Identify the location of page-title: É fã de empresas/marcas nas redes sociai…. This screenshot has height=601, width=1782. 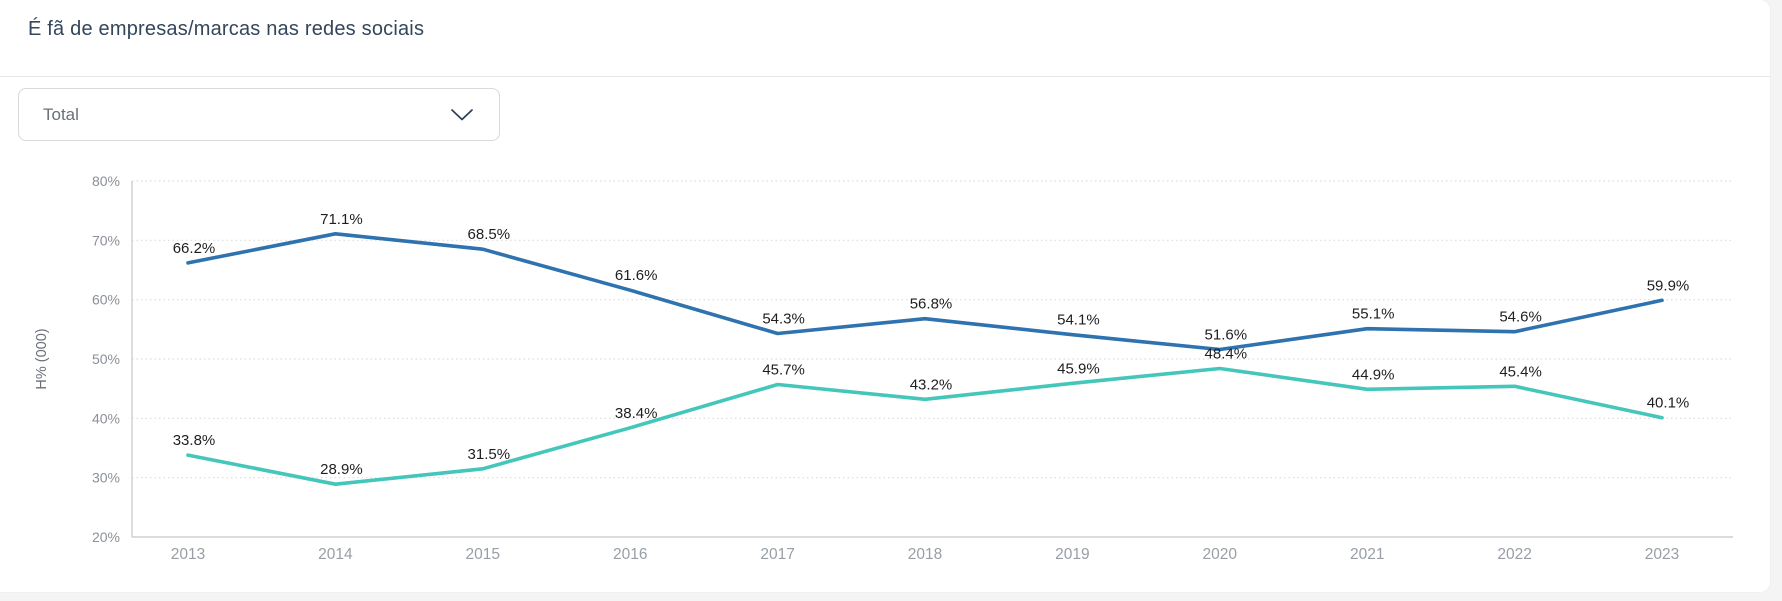
(226, 29).